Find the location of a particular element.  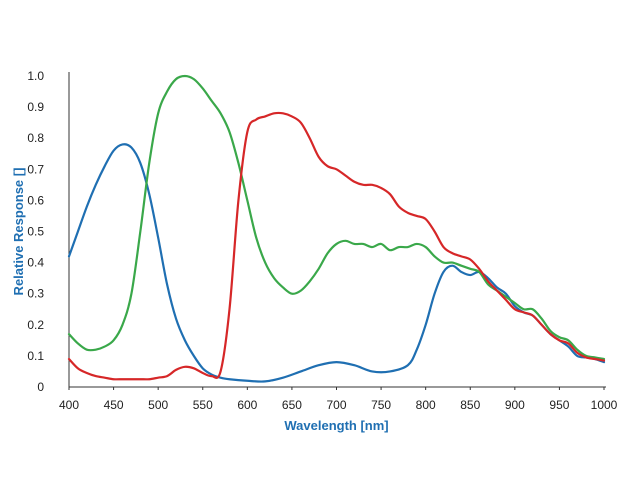

x-tick-label: 700 is located at coordinates (336, 405).